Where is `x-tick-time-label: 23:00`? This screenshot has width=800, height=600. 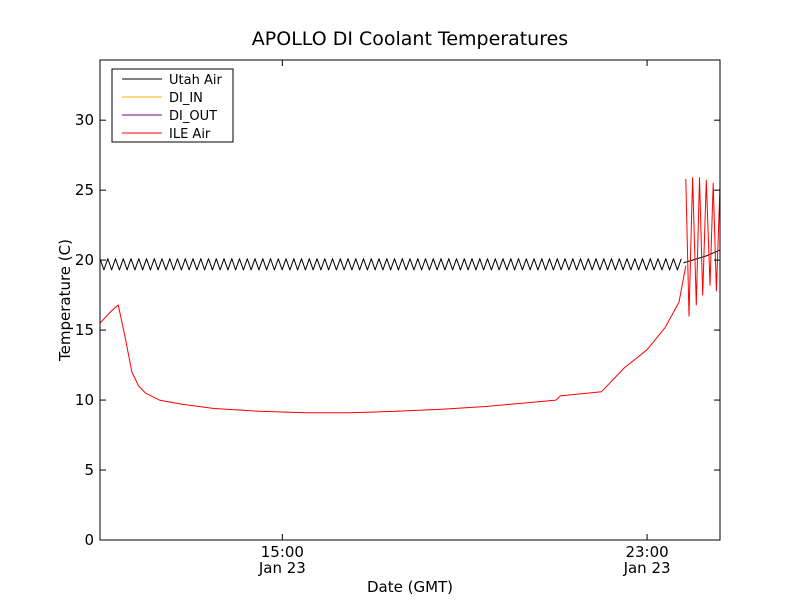
x-tick-time-label: 23:00 is located at coordinates (646, 552).